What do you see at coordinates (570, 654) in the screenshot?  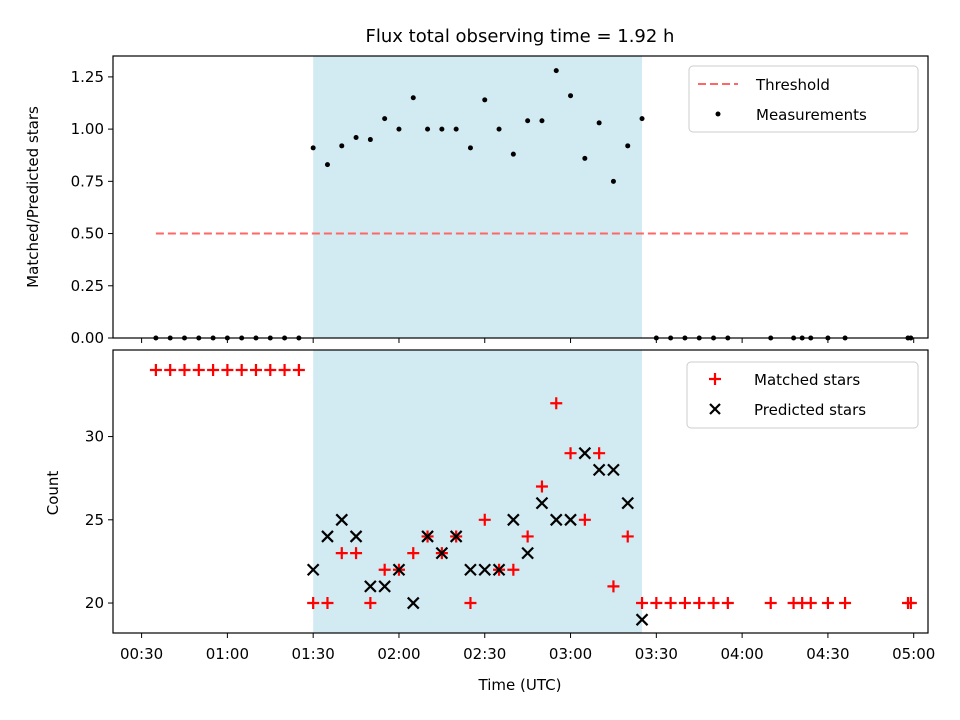 I see `x-tick-label: 03:00` at bounding box center [570, 654].